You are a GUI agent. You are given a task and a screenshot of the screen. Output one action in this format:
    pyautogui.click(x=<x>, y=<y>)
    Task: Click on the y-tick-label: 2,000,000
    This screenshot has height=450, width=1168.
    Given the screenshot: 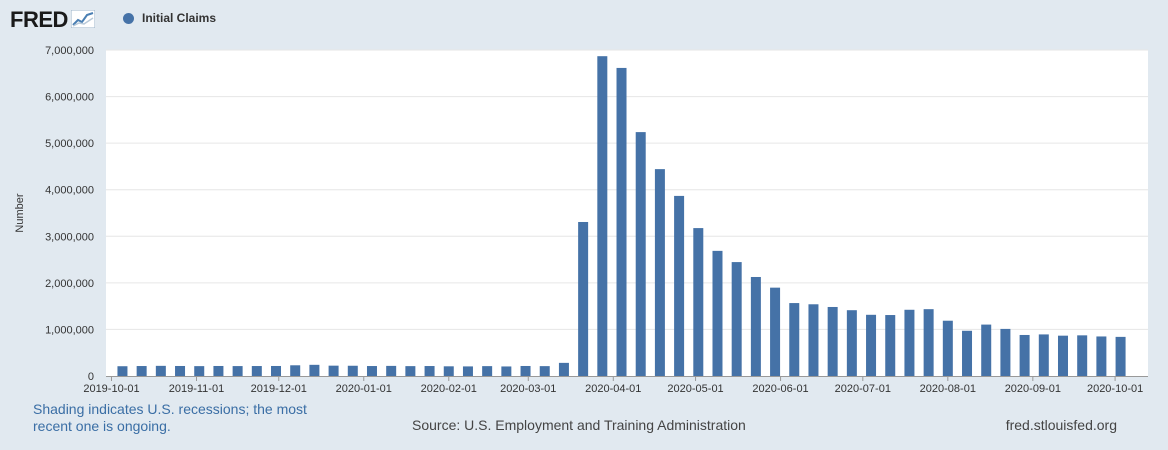 What is the action you would take?
    pyautogui.click(x=69, y=284)
    